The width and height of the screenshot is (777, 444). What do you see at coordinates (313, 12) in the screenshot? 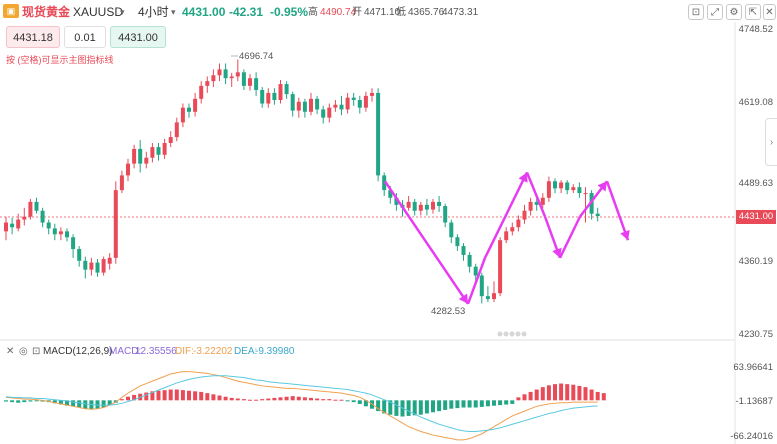
I see `high-label: 高` at bounding box center [313, 12].